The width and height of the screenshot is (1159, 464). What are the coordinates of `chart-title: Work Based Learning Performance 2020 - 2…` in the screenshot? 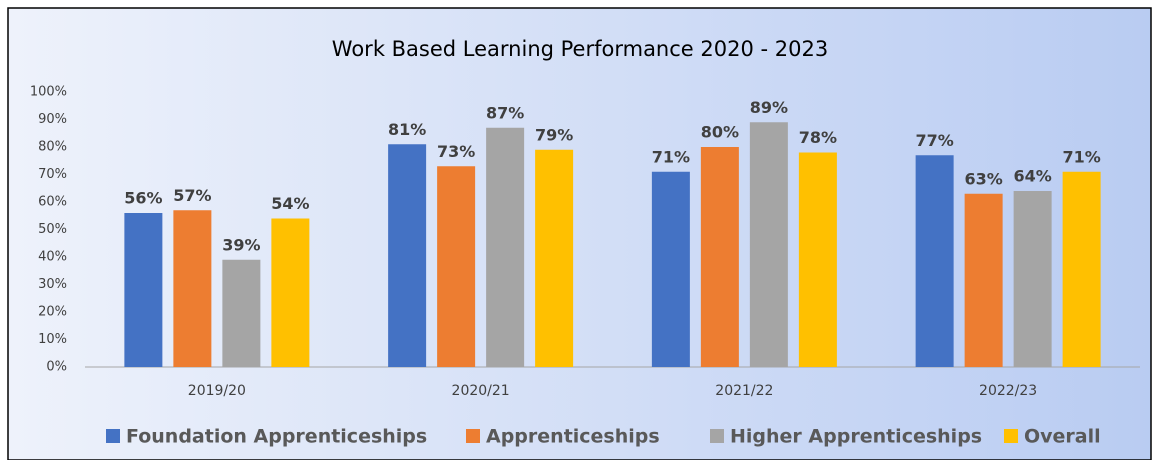 It's located at (580, 49).